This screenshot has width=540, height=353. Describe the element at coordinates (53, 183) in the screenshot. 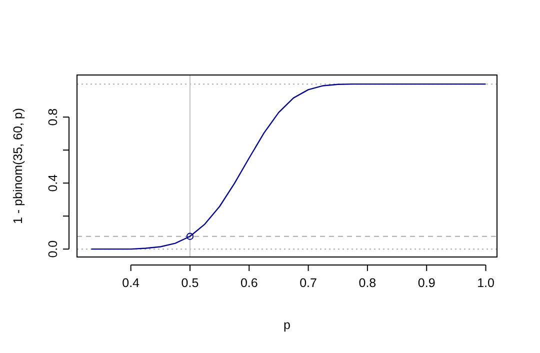

I see `y-tick-label: 0.4` at that location.